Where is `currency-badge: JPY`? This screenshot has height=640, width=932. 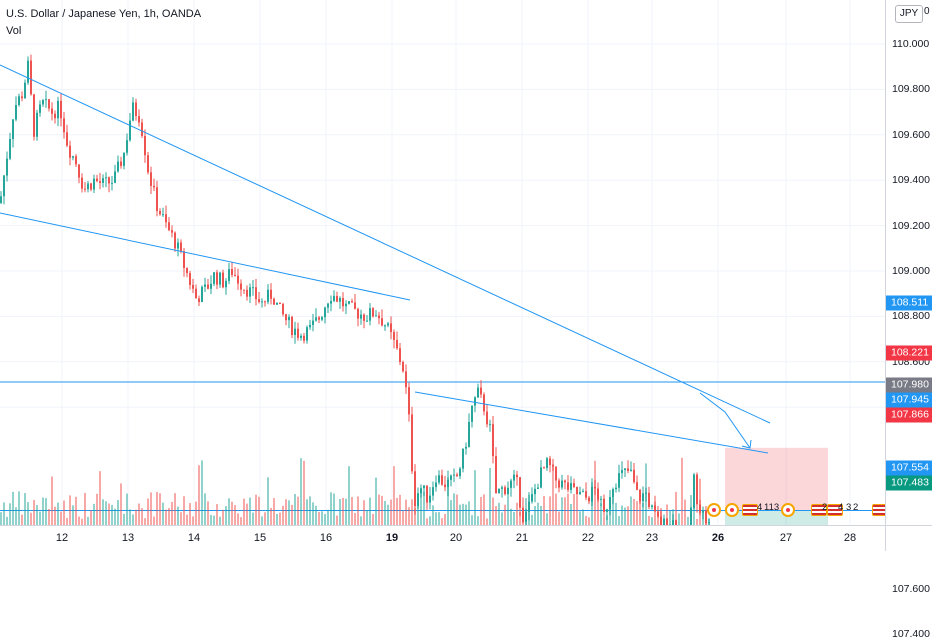
currency-badge: JPY is located at coordinates (909, 14).